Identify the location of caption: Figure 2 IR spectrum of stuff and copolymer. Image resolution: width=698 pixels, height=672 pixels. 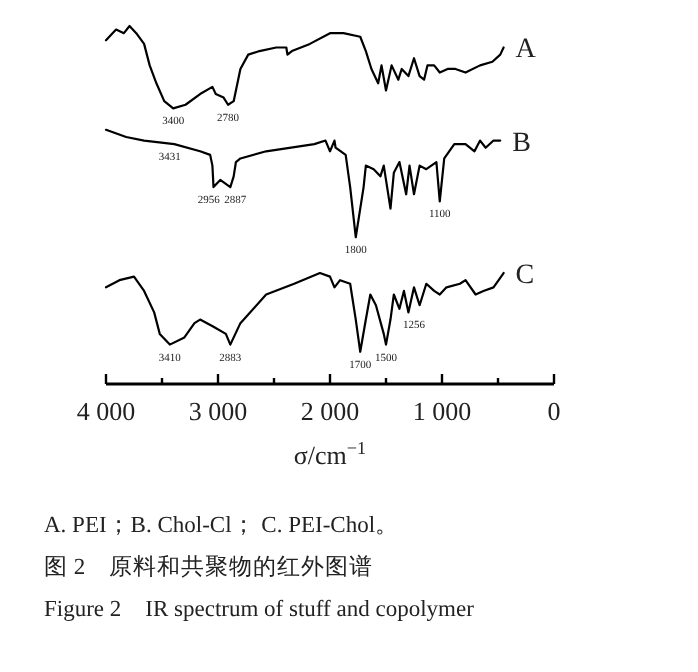
(259, 610).